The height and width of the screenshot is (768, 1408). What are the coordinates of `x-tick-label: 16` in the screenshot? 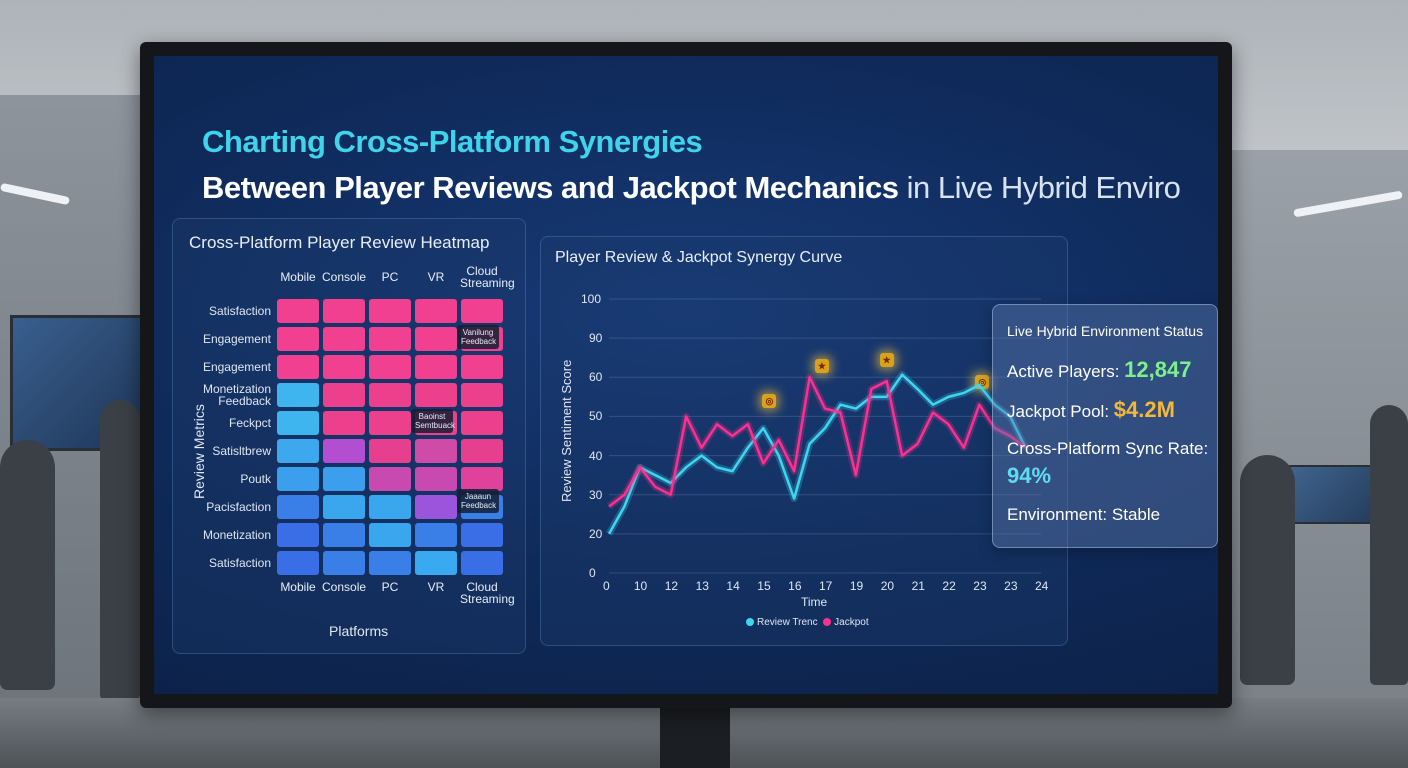 It's located at (795, 586).